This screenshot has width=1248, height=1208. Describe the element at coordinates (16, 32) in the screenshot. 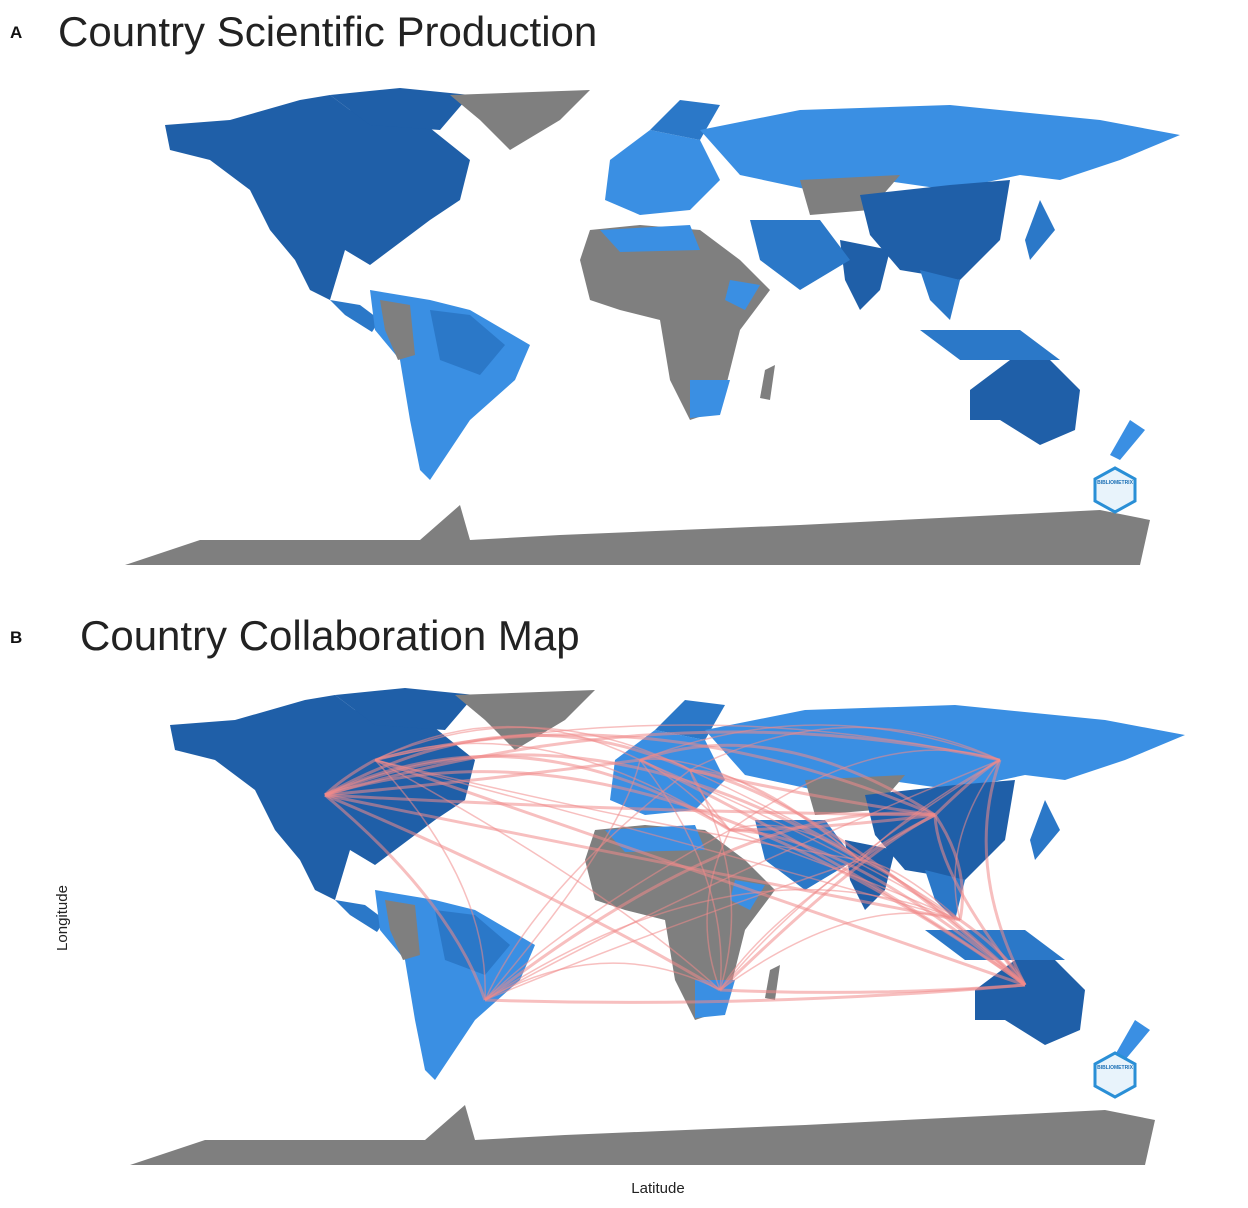

I see `panel-label: A` at that location.